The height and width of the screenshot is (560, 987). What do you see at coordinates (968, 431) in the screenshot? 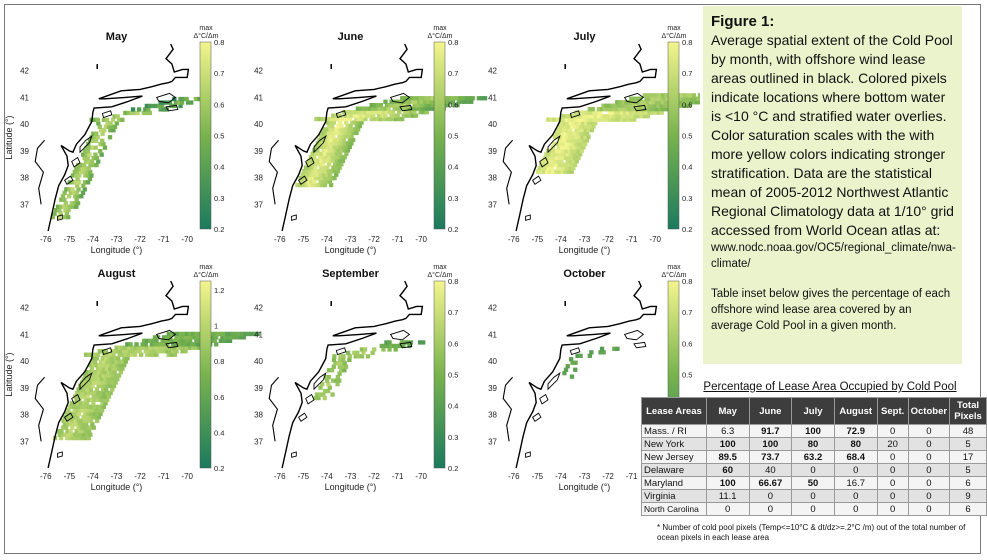
I see `table-cell: 48` at bounding box center [968, 431].